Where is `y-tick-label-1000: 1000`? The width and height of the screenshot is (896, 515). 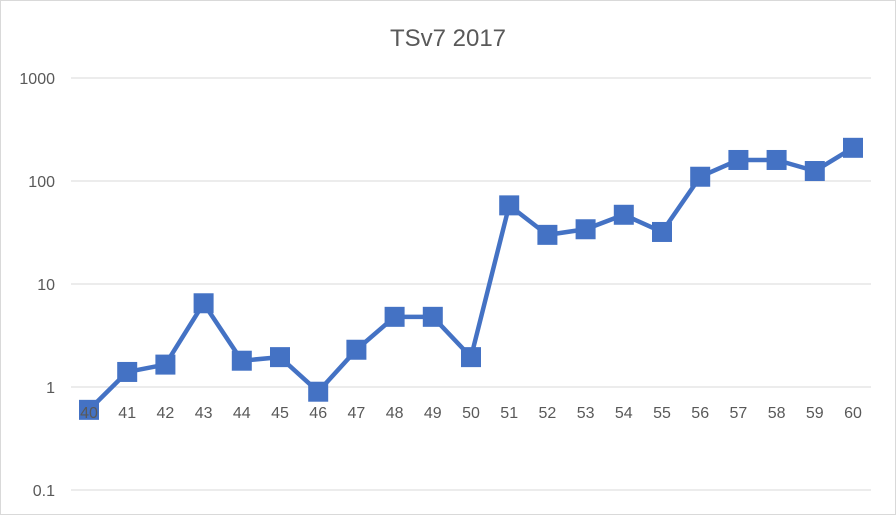 y-tick-label-1000: 1000 is located at coordinates (37, 79).